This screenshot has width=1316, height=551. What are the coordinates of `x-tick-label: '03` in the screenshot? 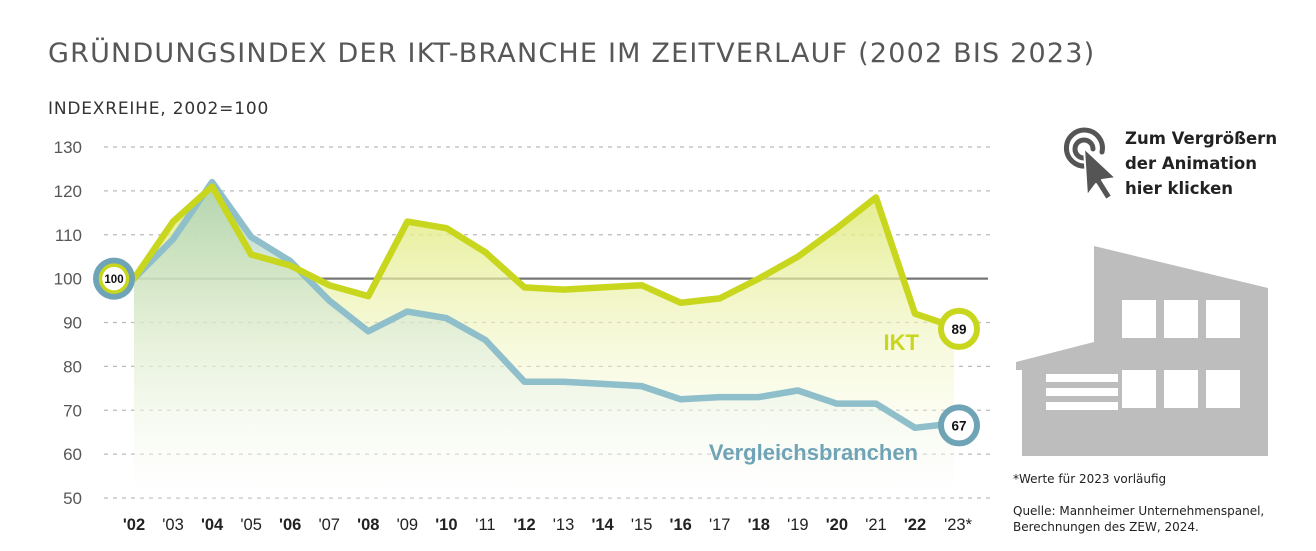 It's located at (173, 525).